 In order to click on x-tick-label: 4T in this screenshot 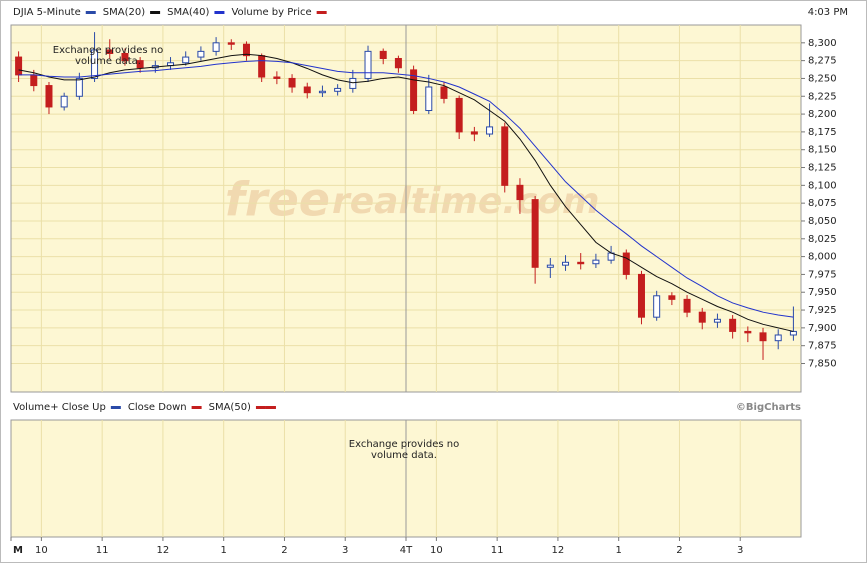, I will do `click(406, 550)`.